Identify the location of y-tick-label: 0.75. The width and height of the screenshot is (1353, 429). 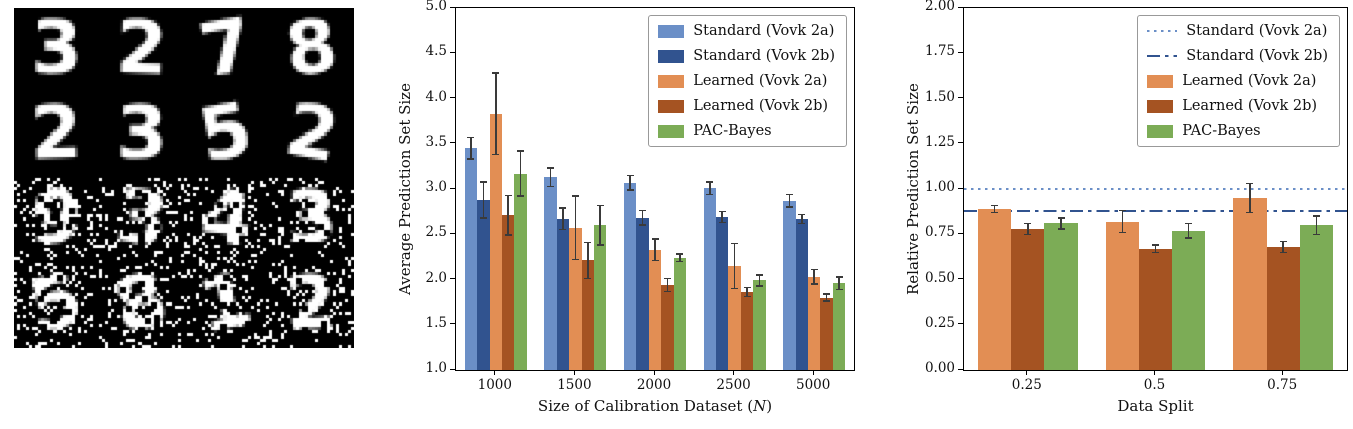
(939, 232).